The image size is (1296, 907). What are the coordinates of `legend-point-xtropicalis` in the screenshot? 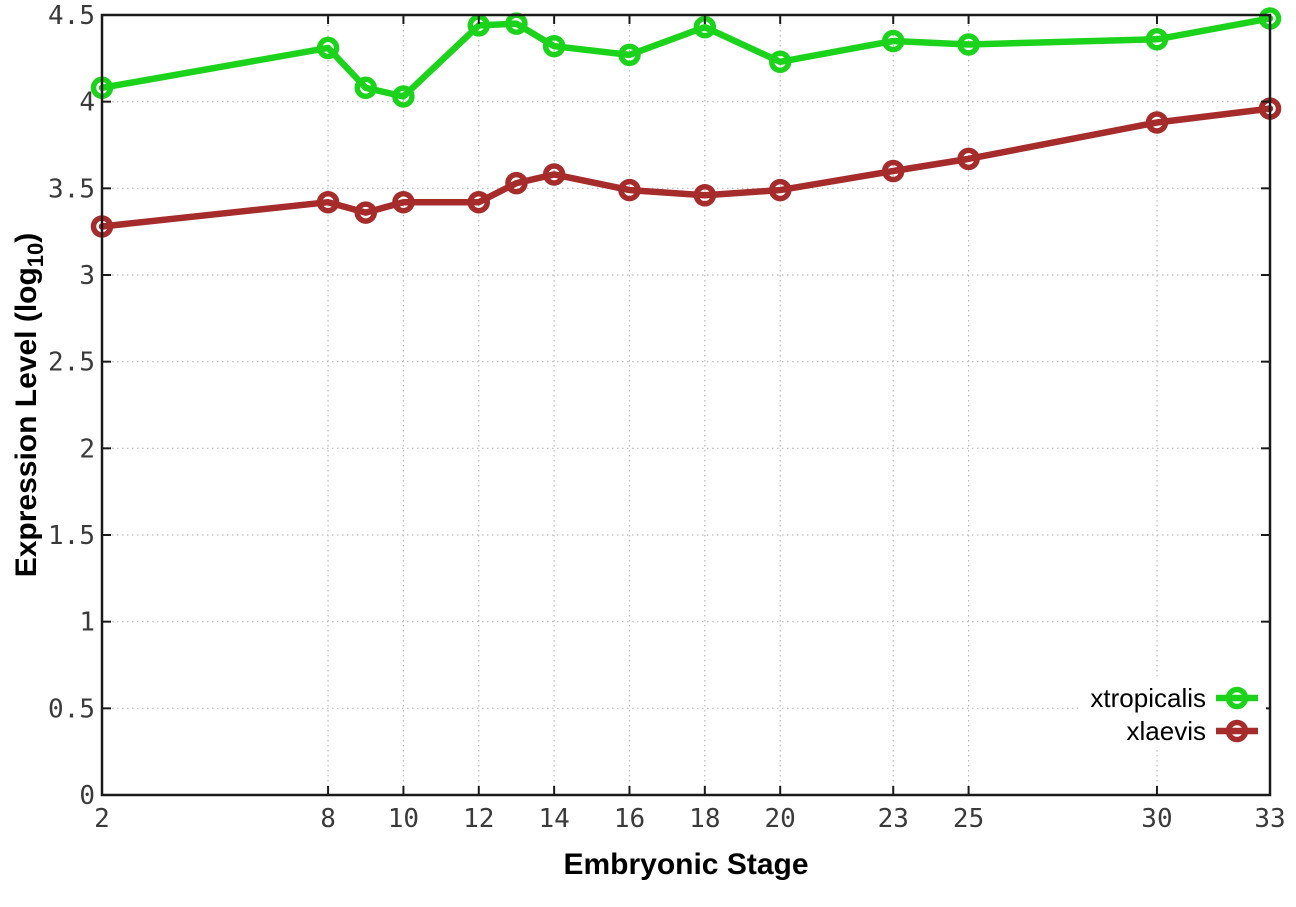 It's located at (1237, 698).